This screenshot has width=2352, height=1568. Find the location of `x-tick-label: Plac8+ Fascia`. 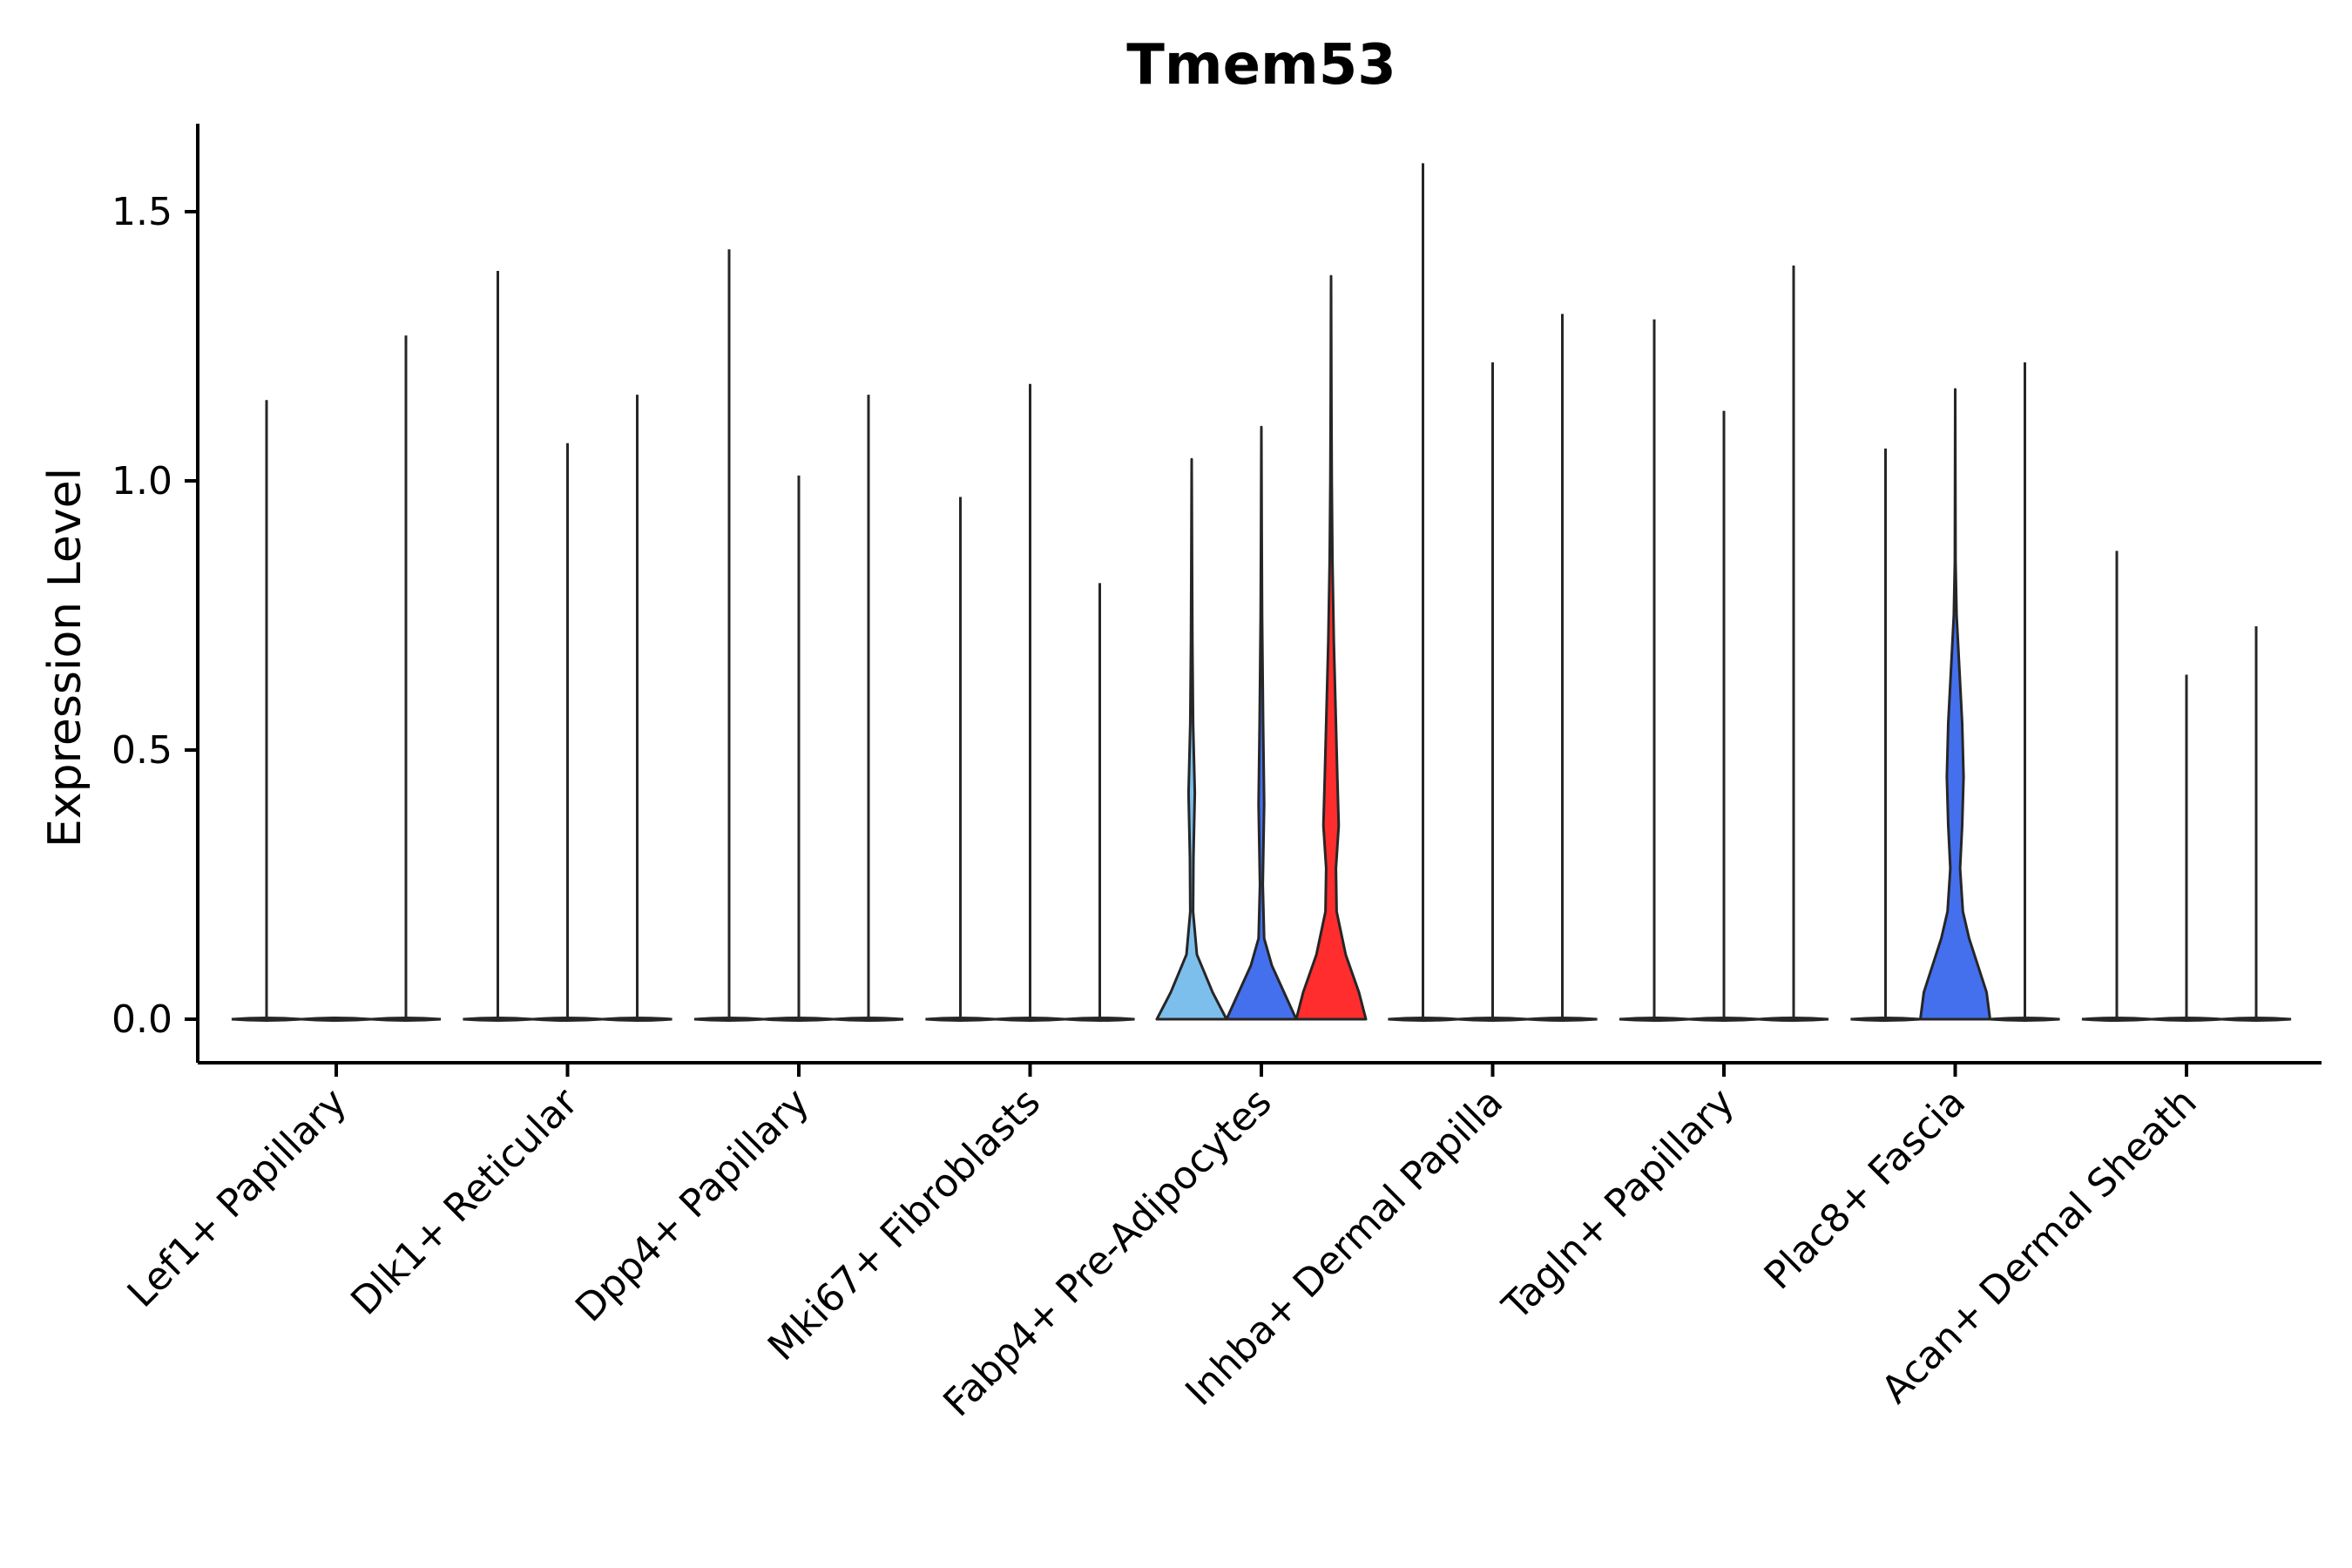

x-tick-label: Plac8+ Fascia is located at coordinates (1865, 1189).